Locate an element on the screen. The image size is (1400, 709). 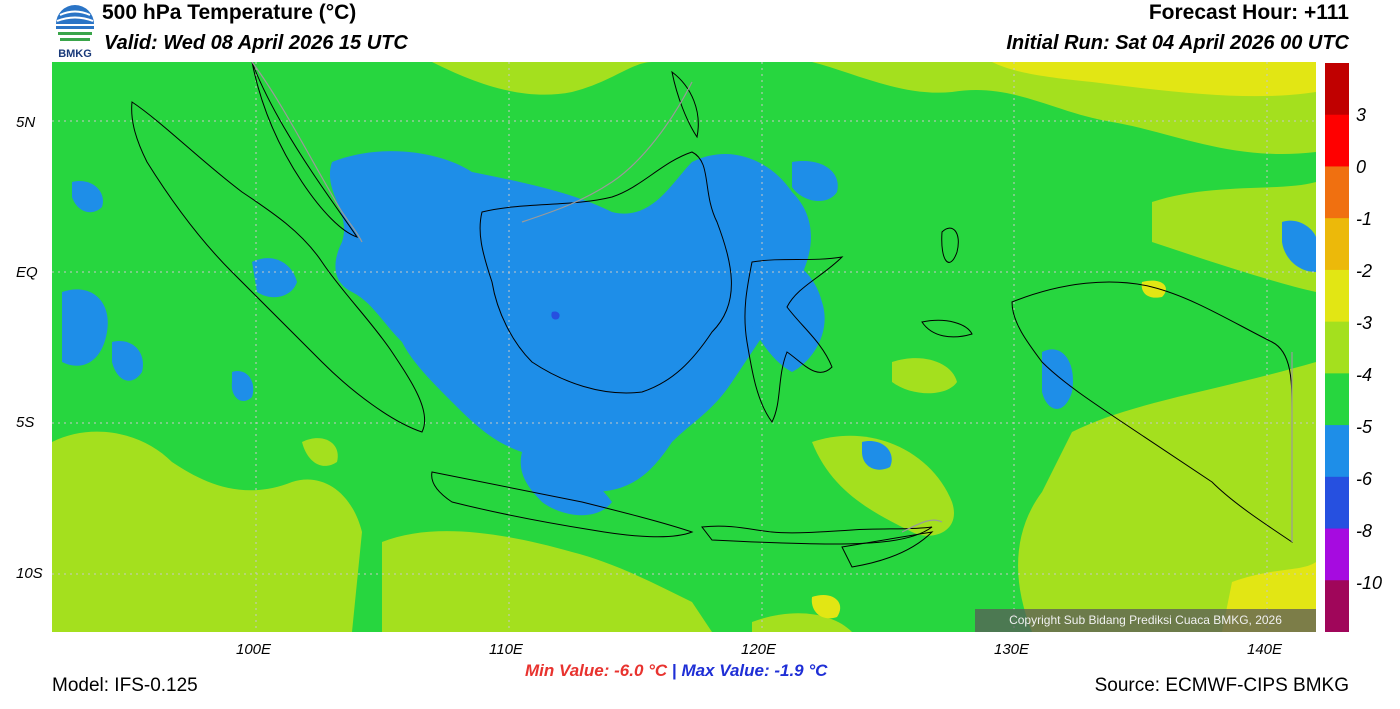
max-value: Max Value: -1.9 °C is located at coordinates (754, 670).